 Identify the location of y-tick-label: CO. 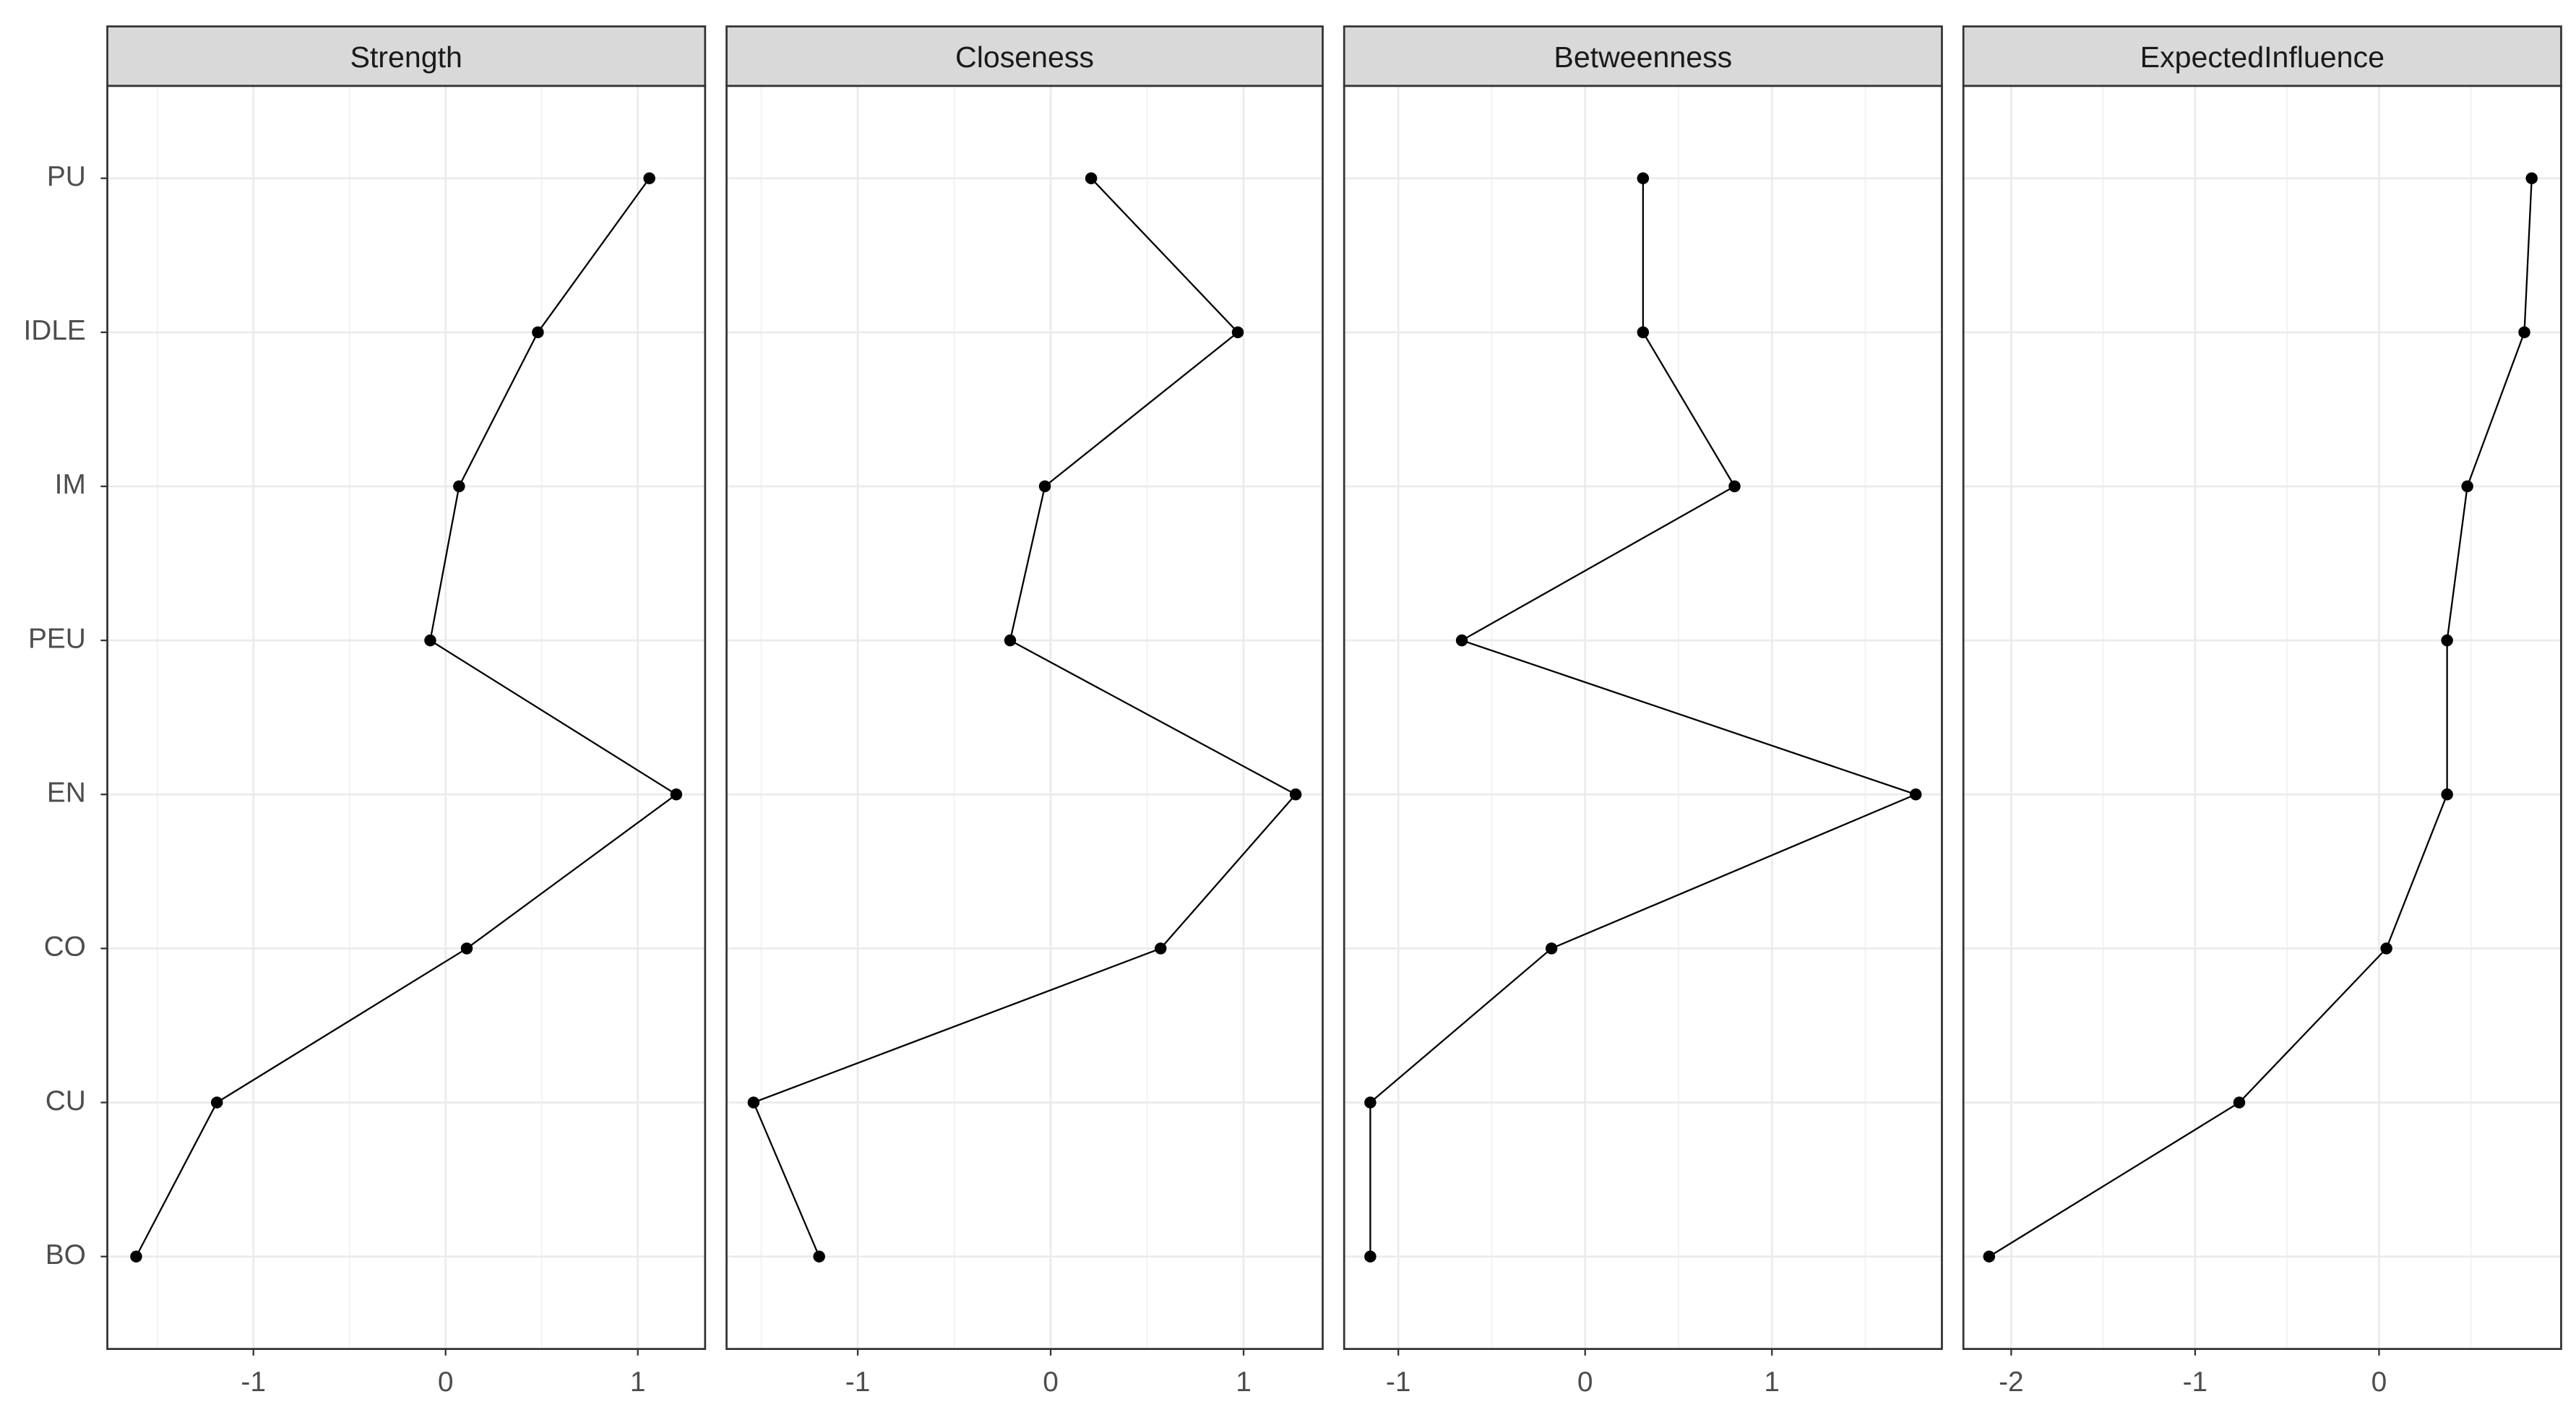
(65, 947).